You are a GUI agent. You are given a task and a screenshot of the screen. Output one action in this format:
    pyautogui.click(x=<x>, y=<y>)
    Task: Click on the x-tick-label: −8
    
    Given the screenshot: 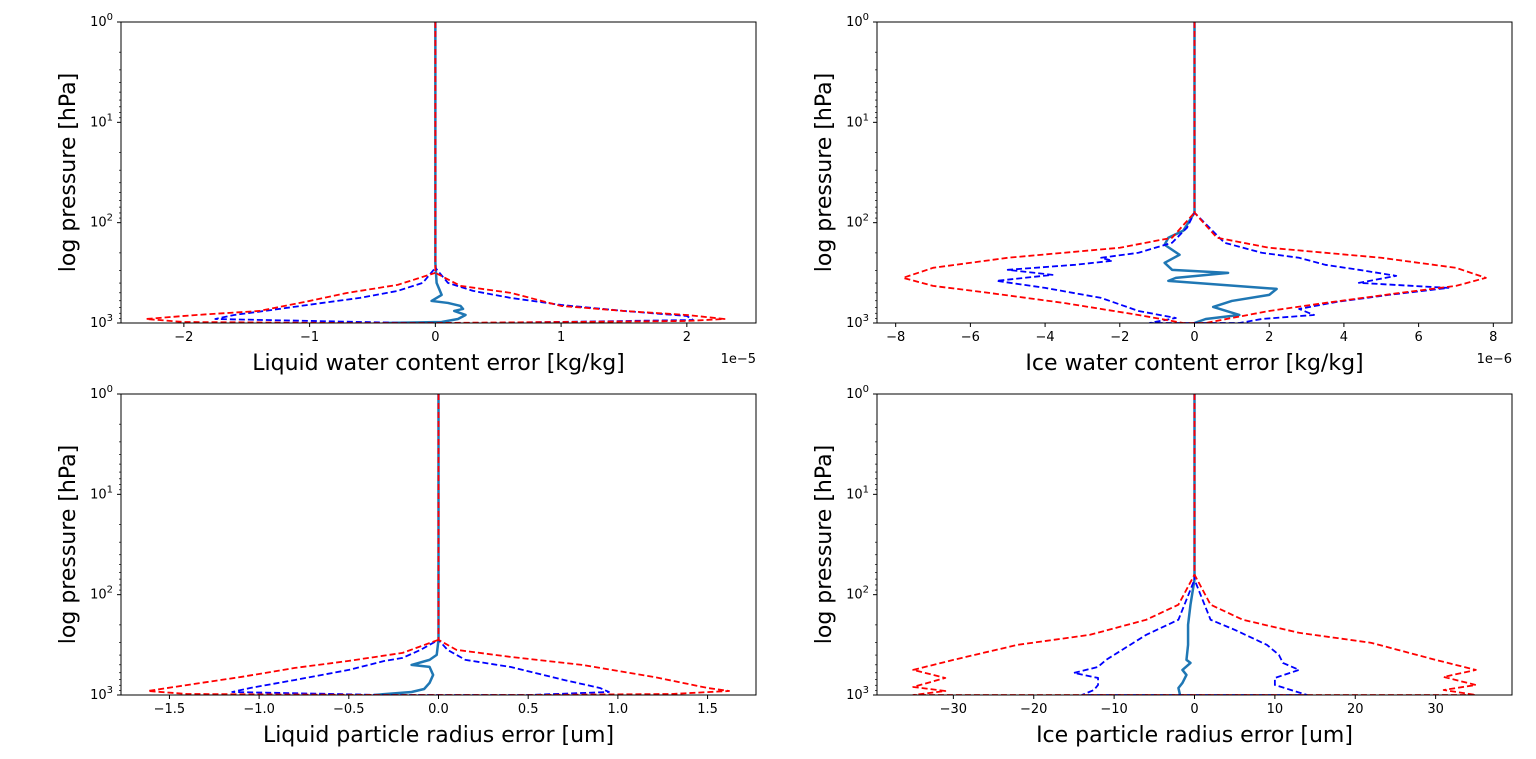 What is the action you would take?
    pyautogui.click(x=895, y=337)
    